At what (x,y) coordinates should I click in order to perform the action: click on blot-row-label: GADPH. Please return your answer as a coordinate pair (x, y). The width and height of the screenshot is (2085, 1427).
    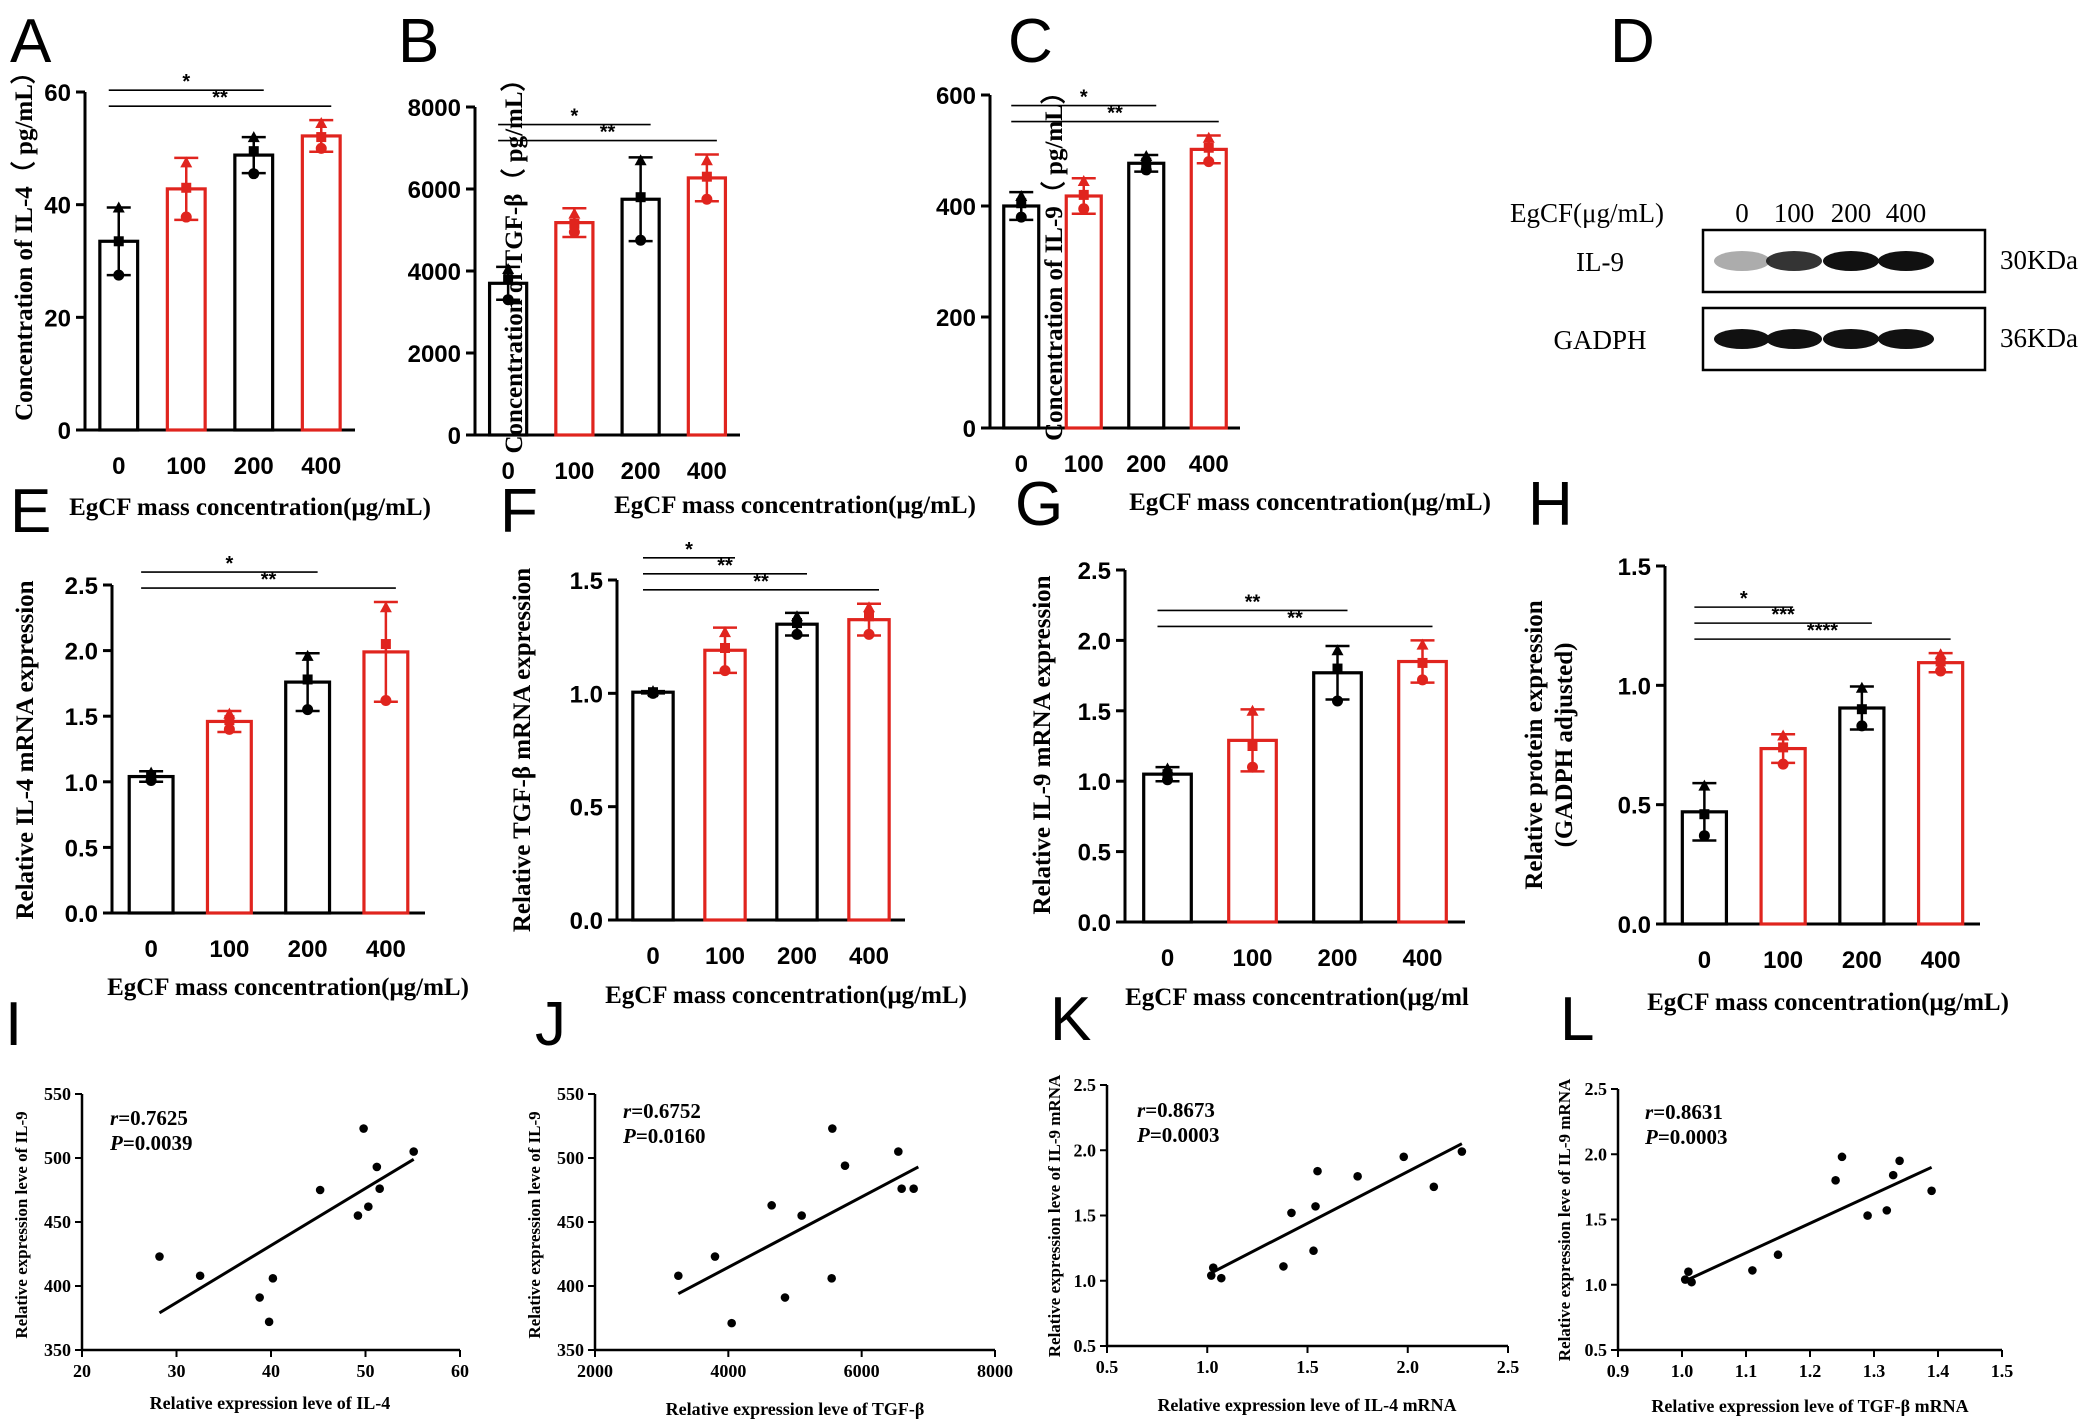
    Looking at the image, I should click on (1599, 340).